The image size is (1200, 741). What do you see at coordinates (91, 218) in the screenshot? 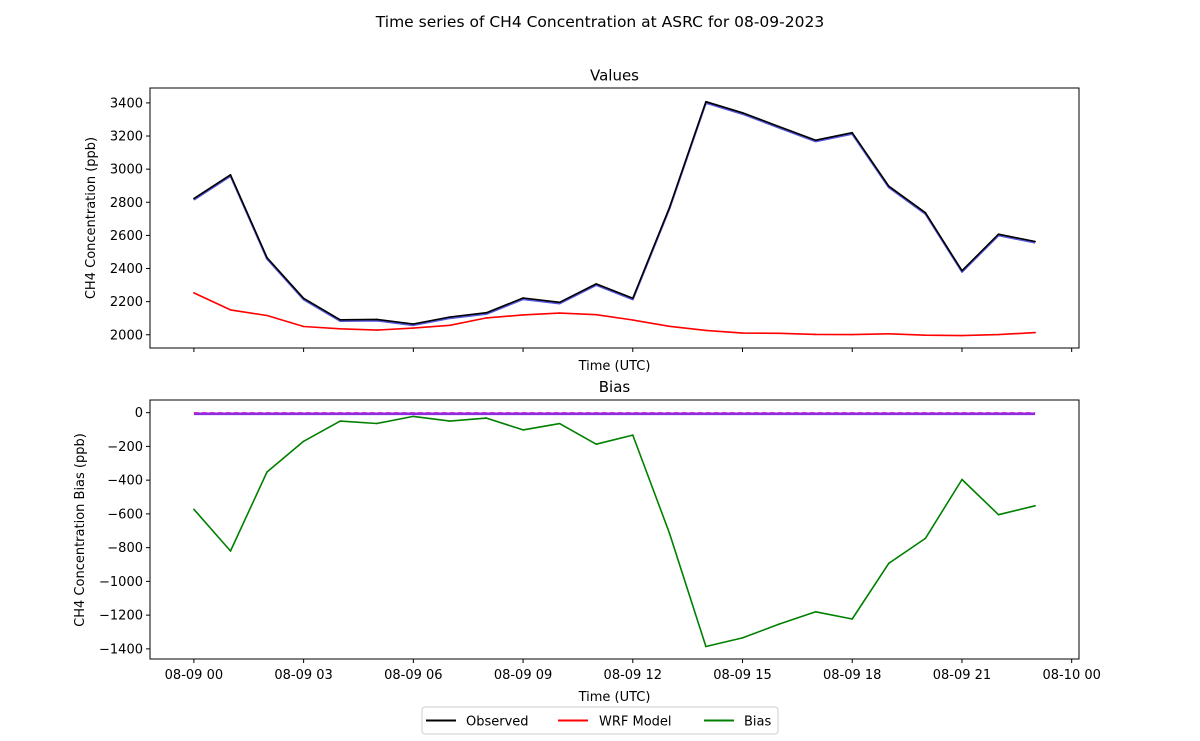
I see `values-y-label: CH4 Concentration (ppb)` at bounding box center [91, 218].